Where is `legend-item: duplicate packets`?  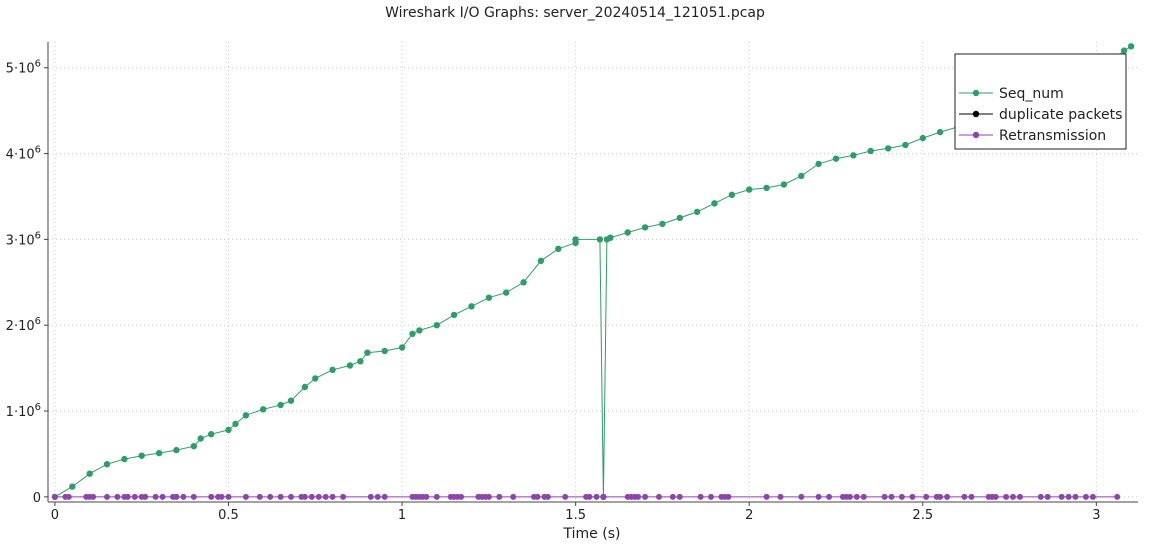 legend-item: duplicate packets is located at coordinates (1040, 115).